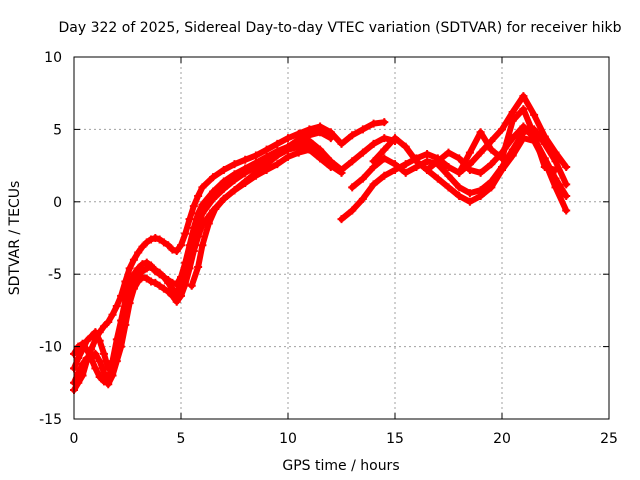  What do you see at coordinates (57, 130) in the screenshot?
I see `y-tick-label: 5` at bounding box center [57, 130].